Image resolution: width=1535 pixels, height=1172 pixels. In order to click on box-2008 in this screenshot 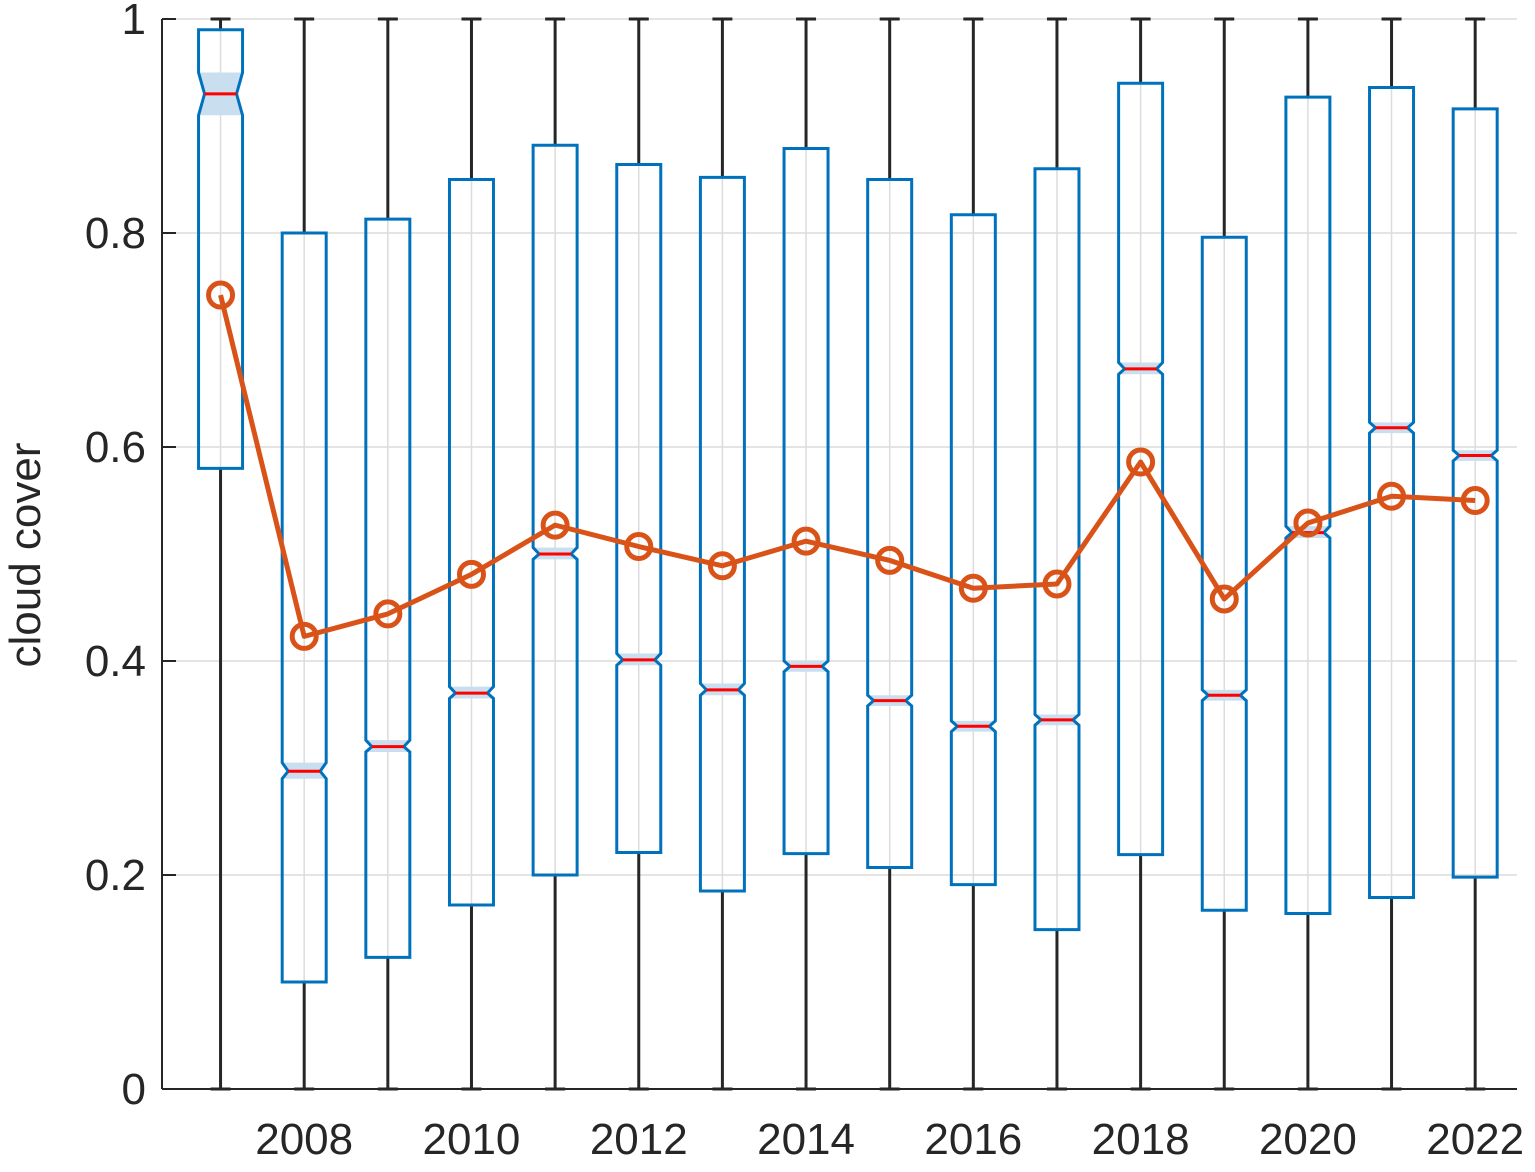, I will do `click(304, 554)`.